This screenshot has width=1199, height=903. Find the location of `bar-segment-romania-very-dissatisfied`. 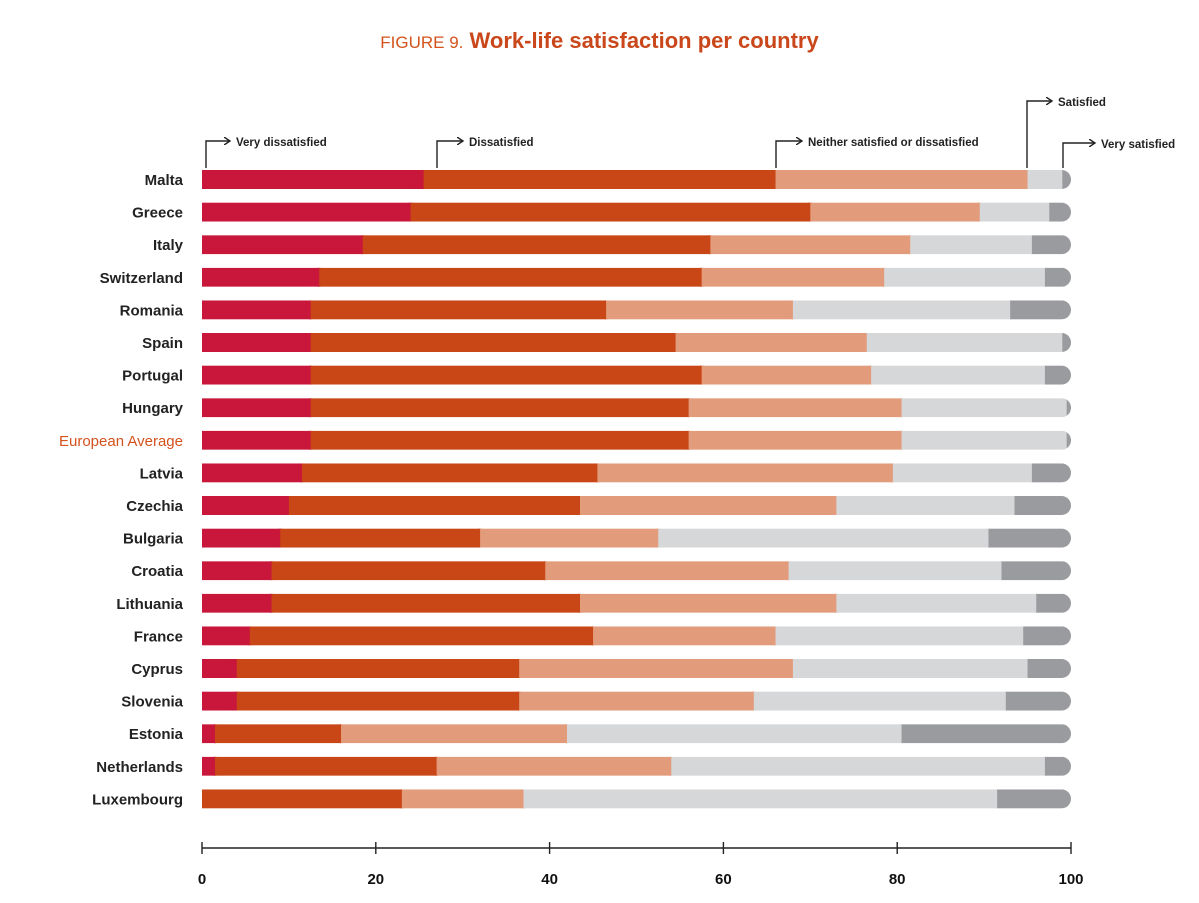

bar-segment-romania-very-dissatisfied is located at coordinates (257, 310).